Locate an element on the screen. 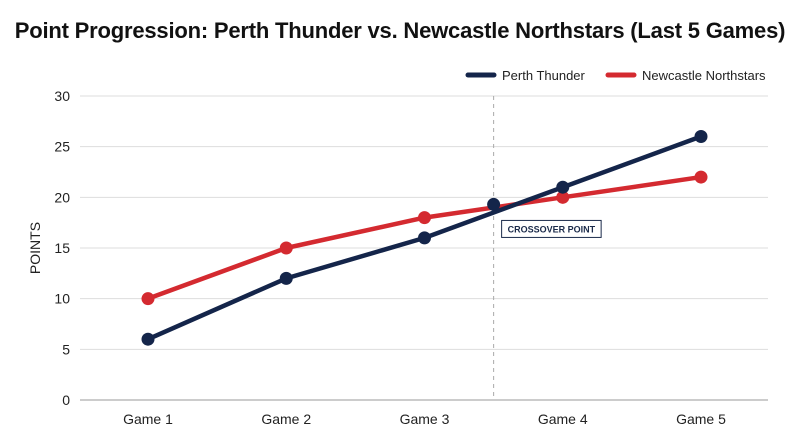 This screenshot has height=447, width=800. crossover-point-marker is located at coordinates (494, 204).